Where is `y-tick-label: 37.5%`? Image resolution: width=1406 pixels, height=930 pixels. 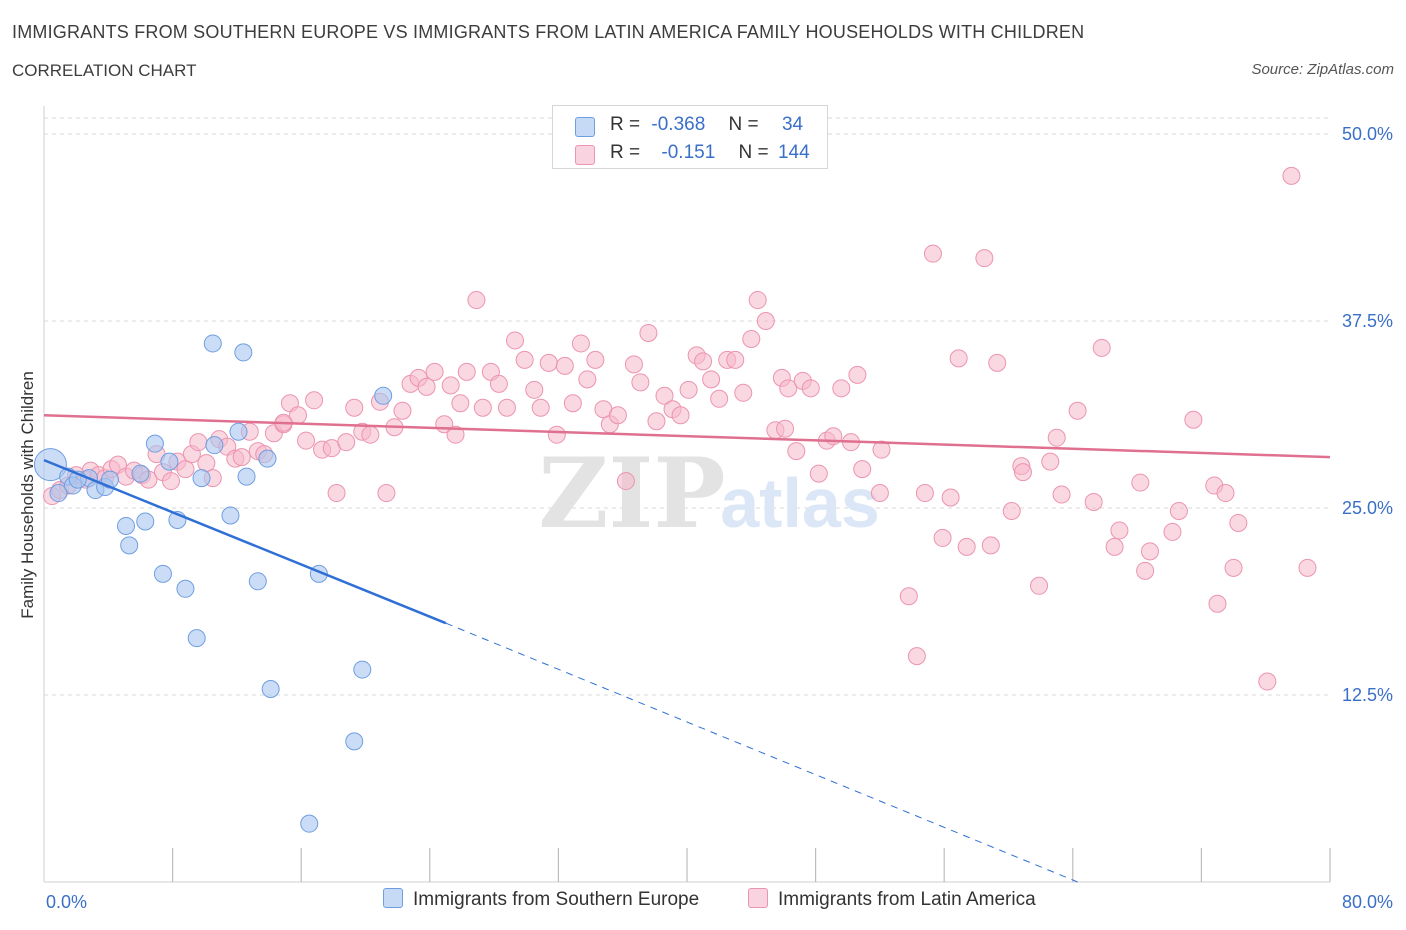 y-tick-label: 37.5% is located at coordinates (1367, 321).